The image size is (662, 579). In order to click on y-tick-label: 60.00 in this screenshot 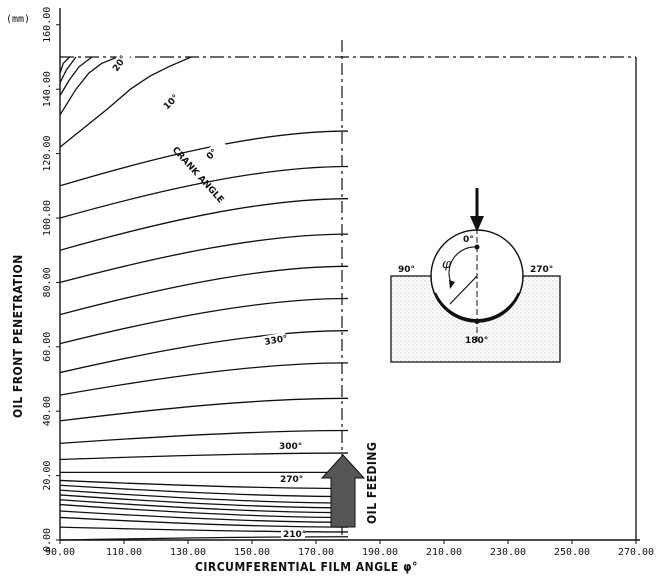, I will do `click(47, 347)`.